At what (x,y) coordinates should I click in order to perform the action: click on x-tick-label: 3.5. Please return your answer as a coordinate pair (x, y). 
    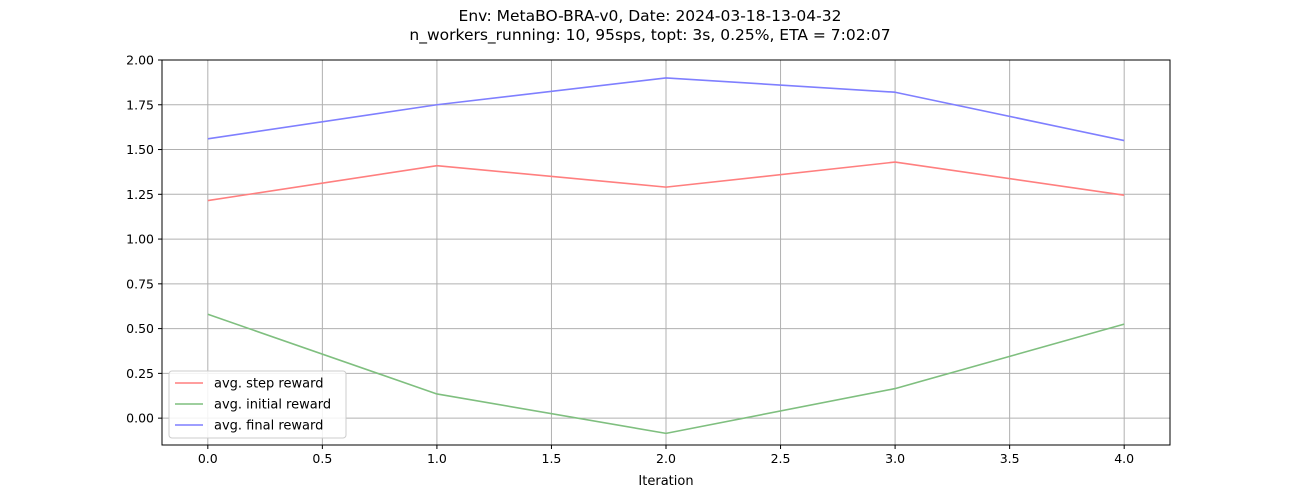
    Looking at the image, I should click on (1010, 458).